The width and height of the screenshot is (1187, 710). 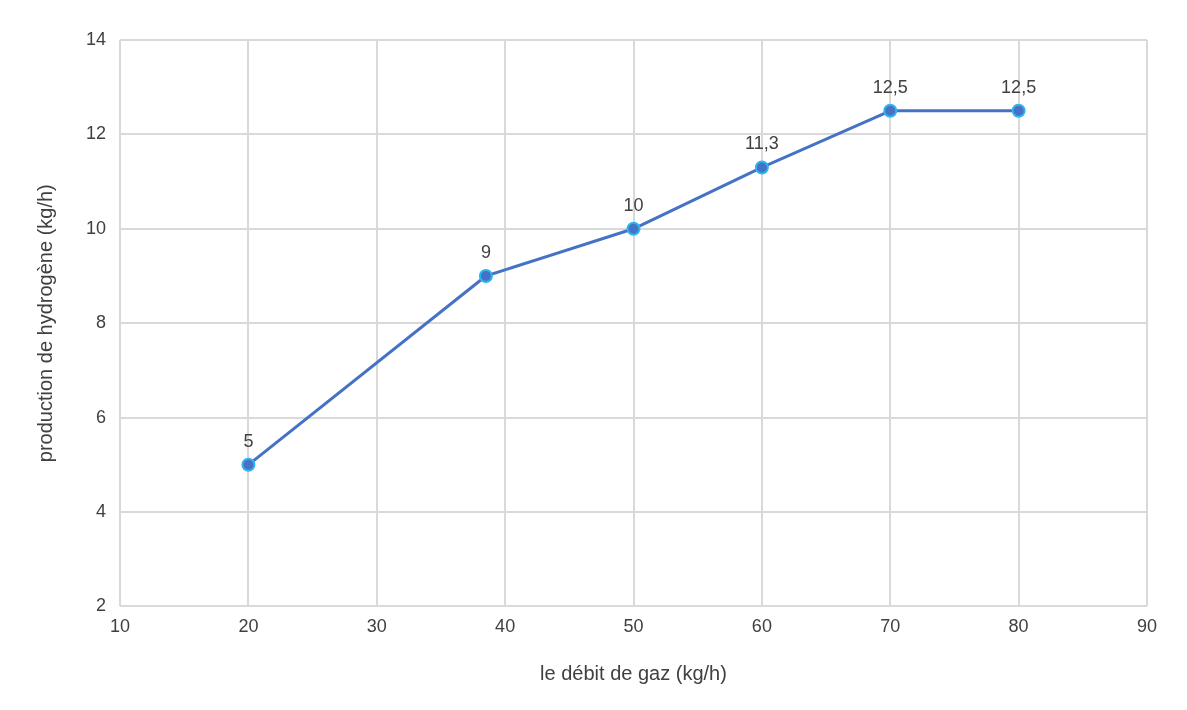 I want to click on y-tick-label: 14, so click(x=96, y=38).